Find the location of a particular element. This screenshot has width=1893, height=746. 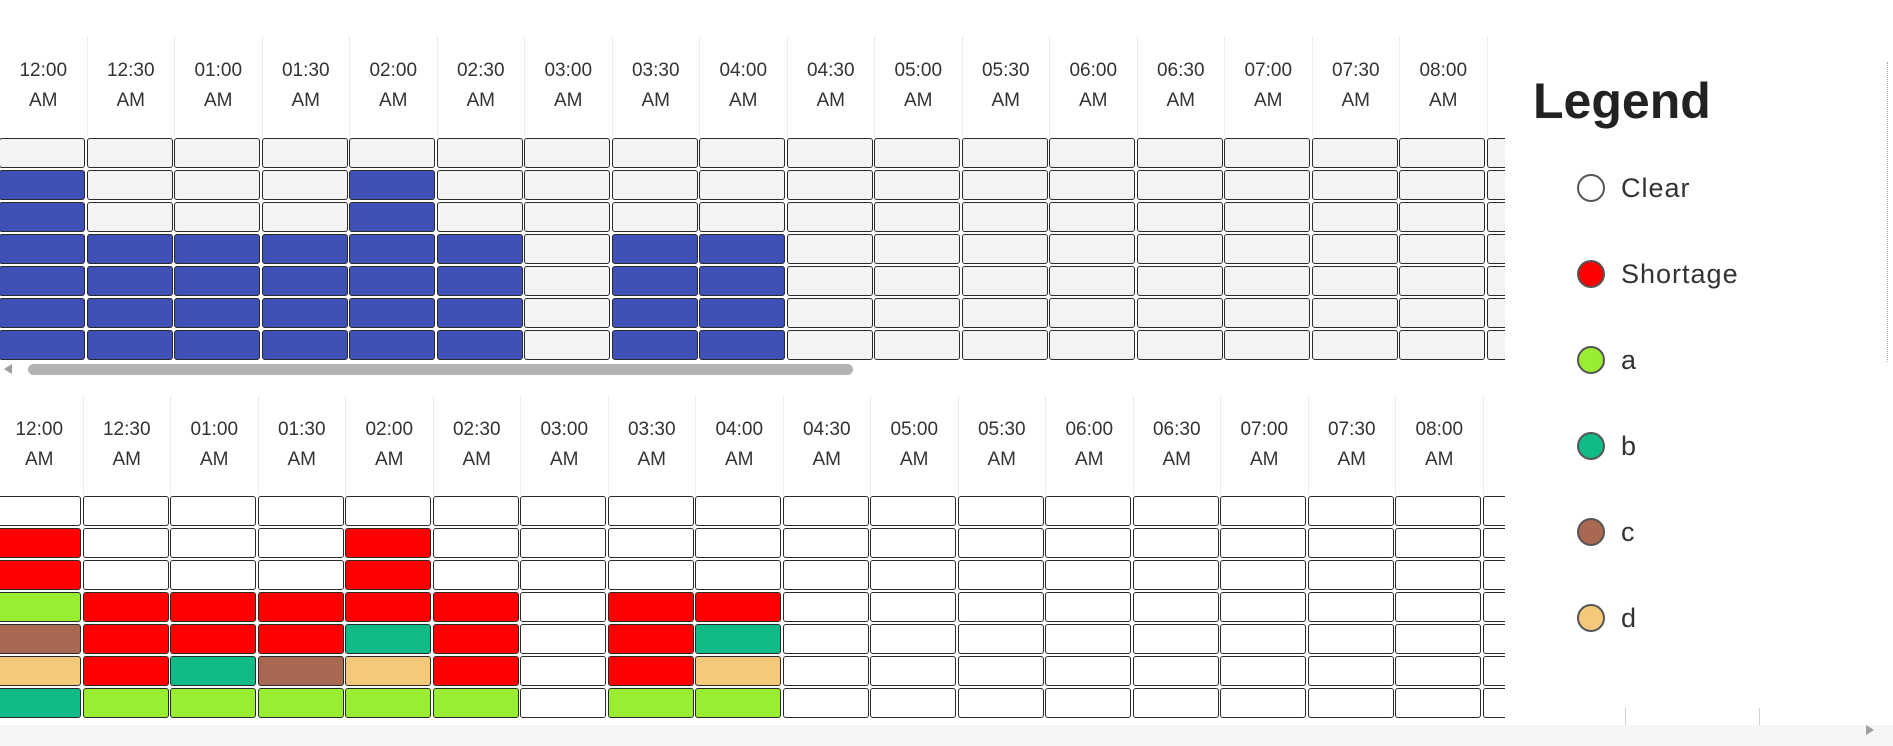

schedule-cell-c is located at coordinates (40, 639).